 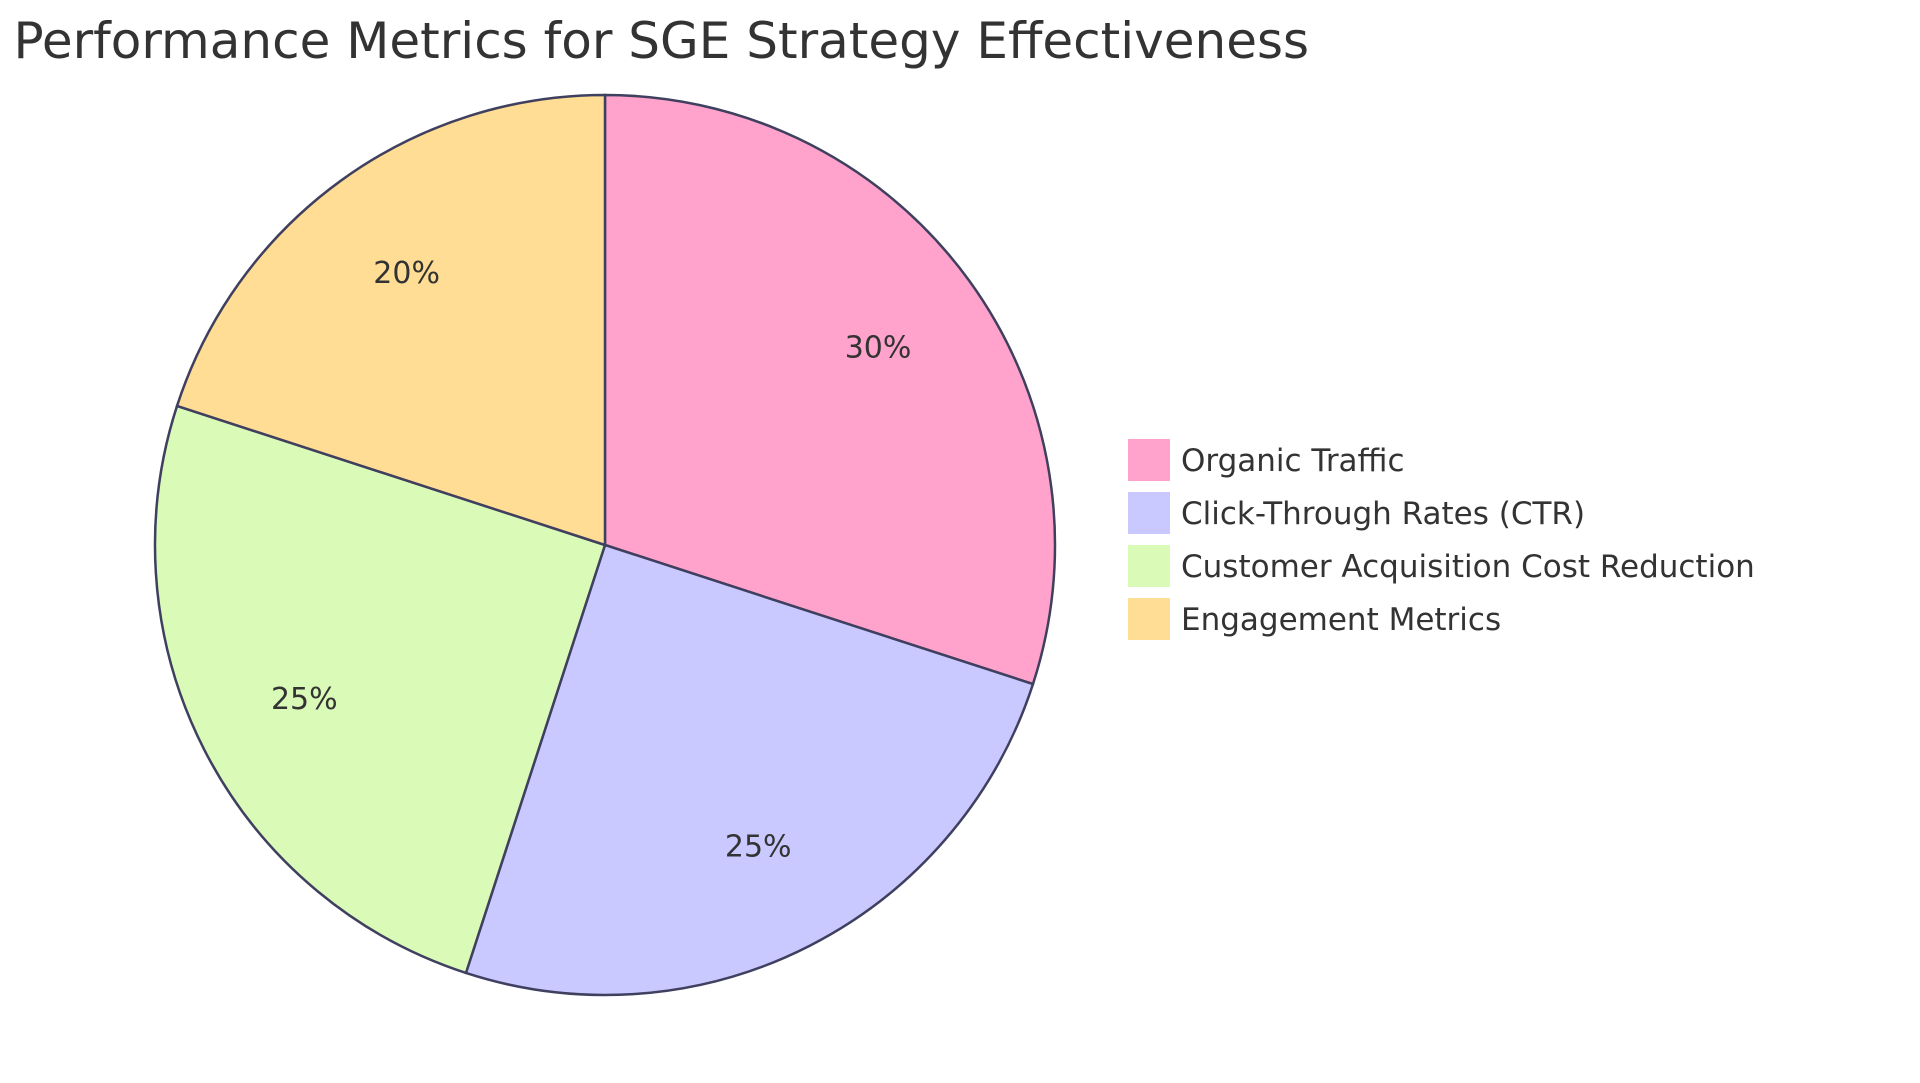 What do you see at coordinates (1149, 460) in the screenshot?
I see `legend-swatch-organic-traffic` at bounding box center [1149, 460].